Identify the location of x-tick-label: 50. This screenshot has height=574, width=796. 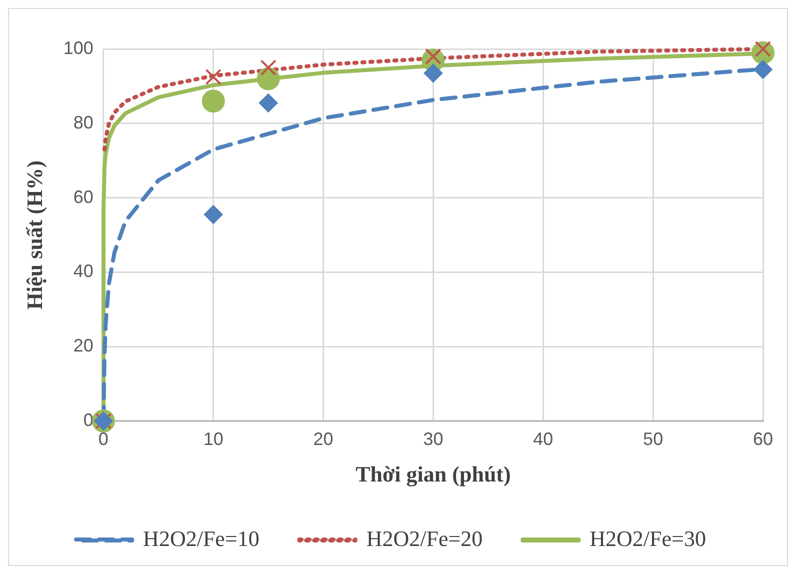
(653, 438).